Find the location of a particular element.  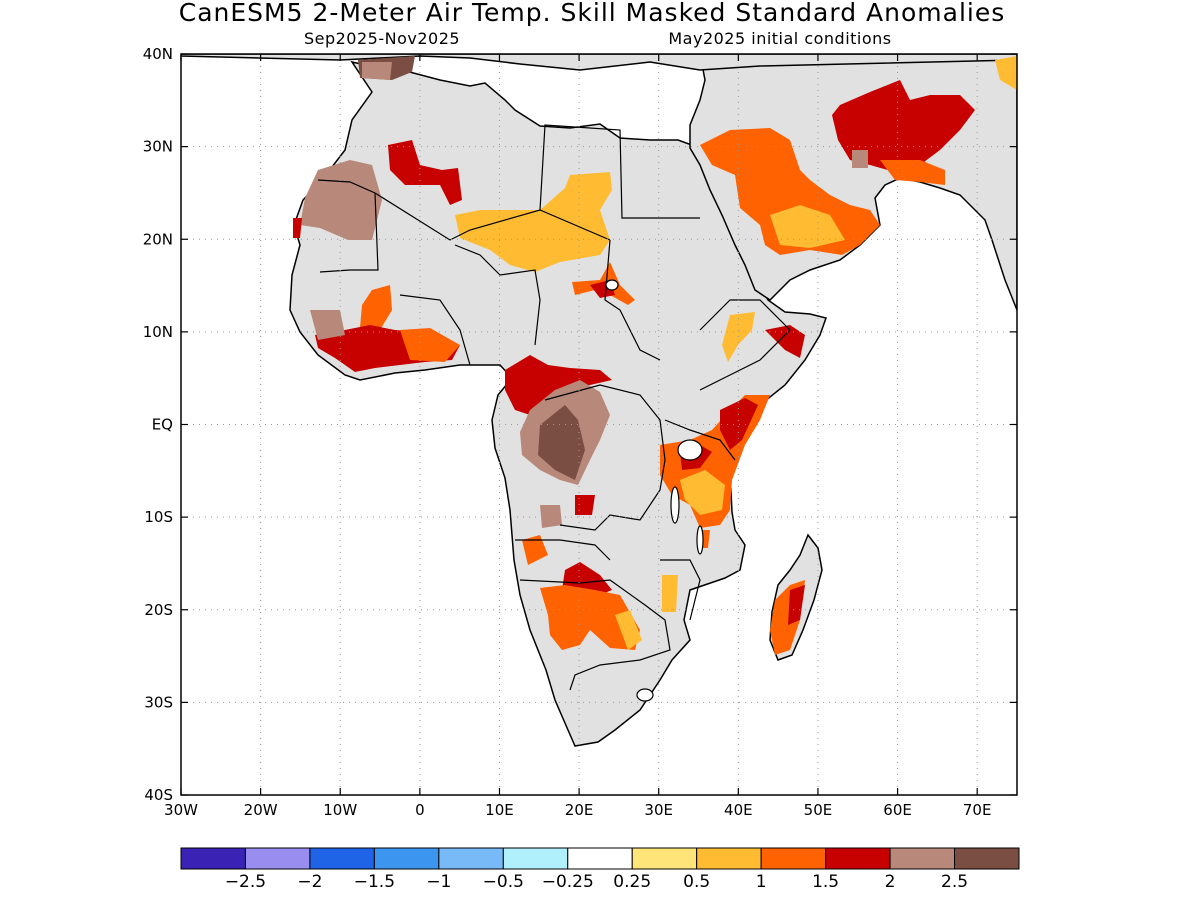

anomaly-namibia-botswana is located at coordinates (590, 617).